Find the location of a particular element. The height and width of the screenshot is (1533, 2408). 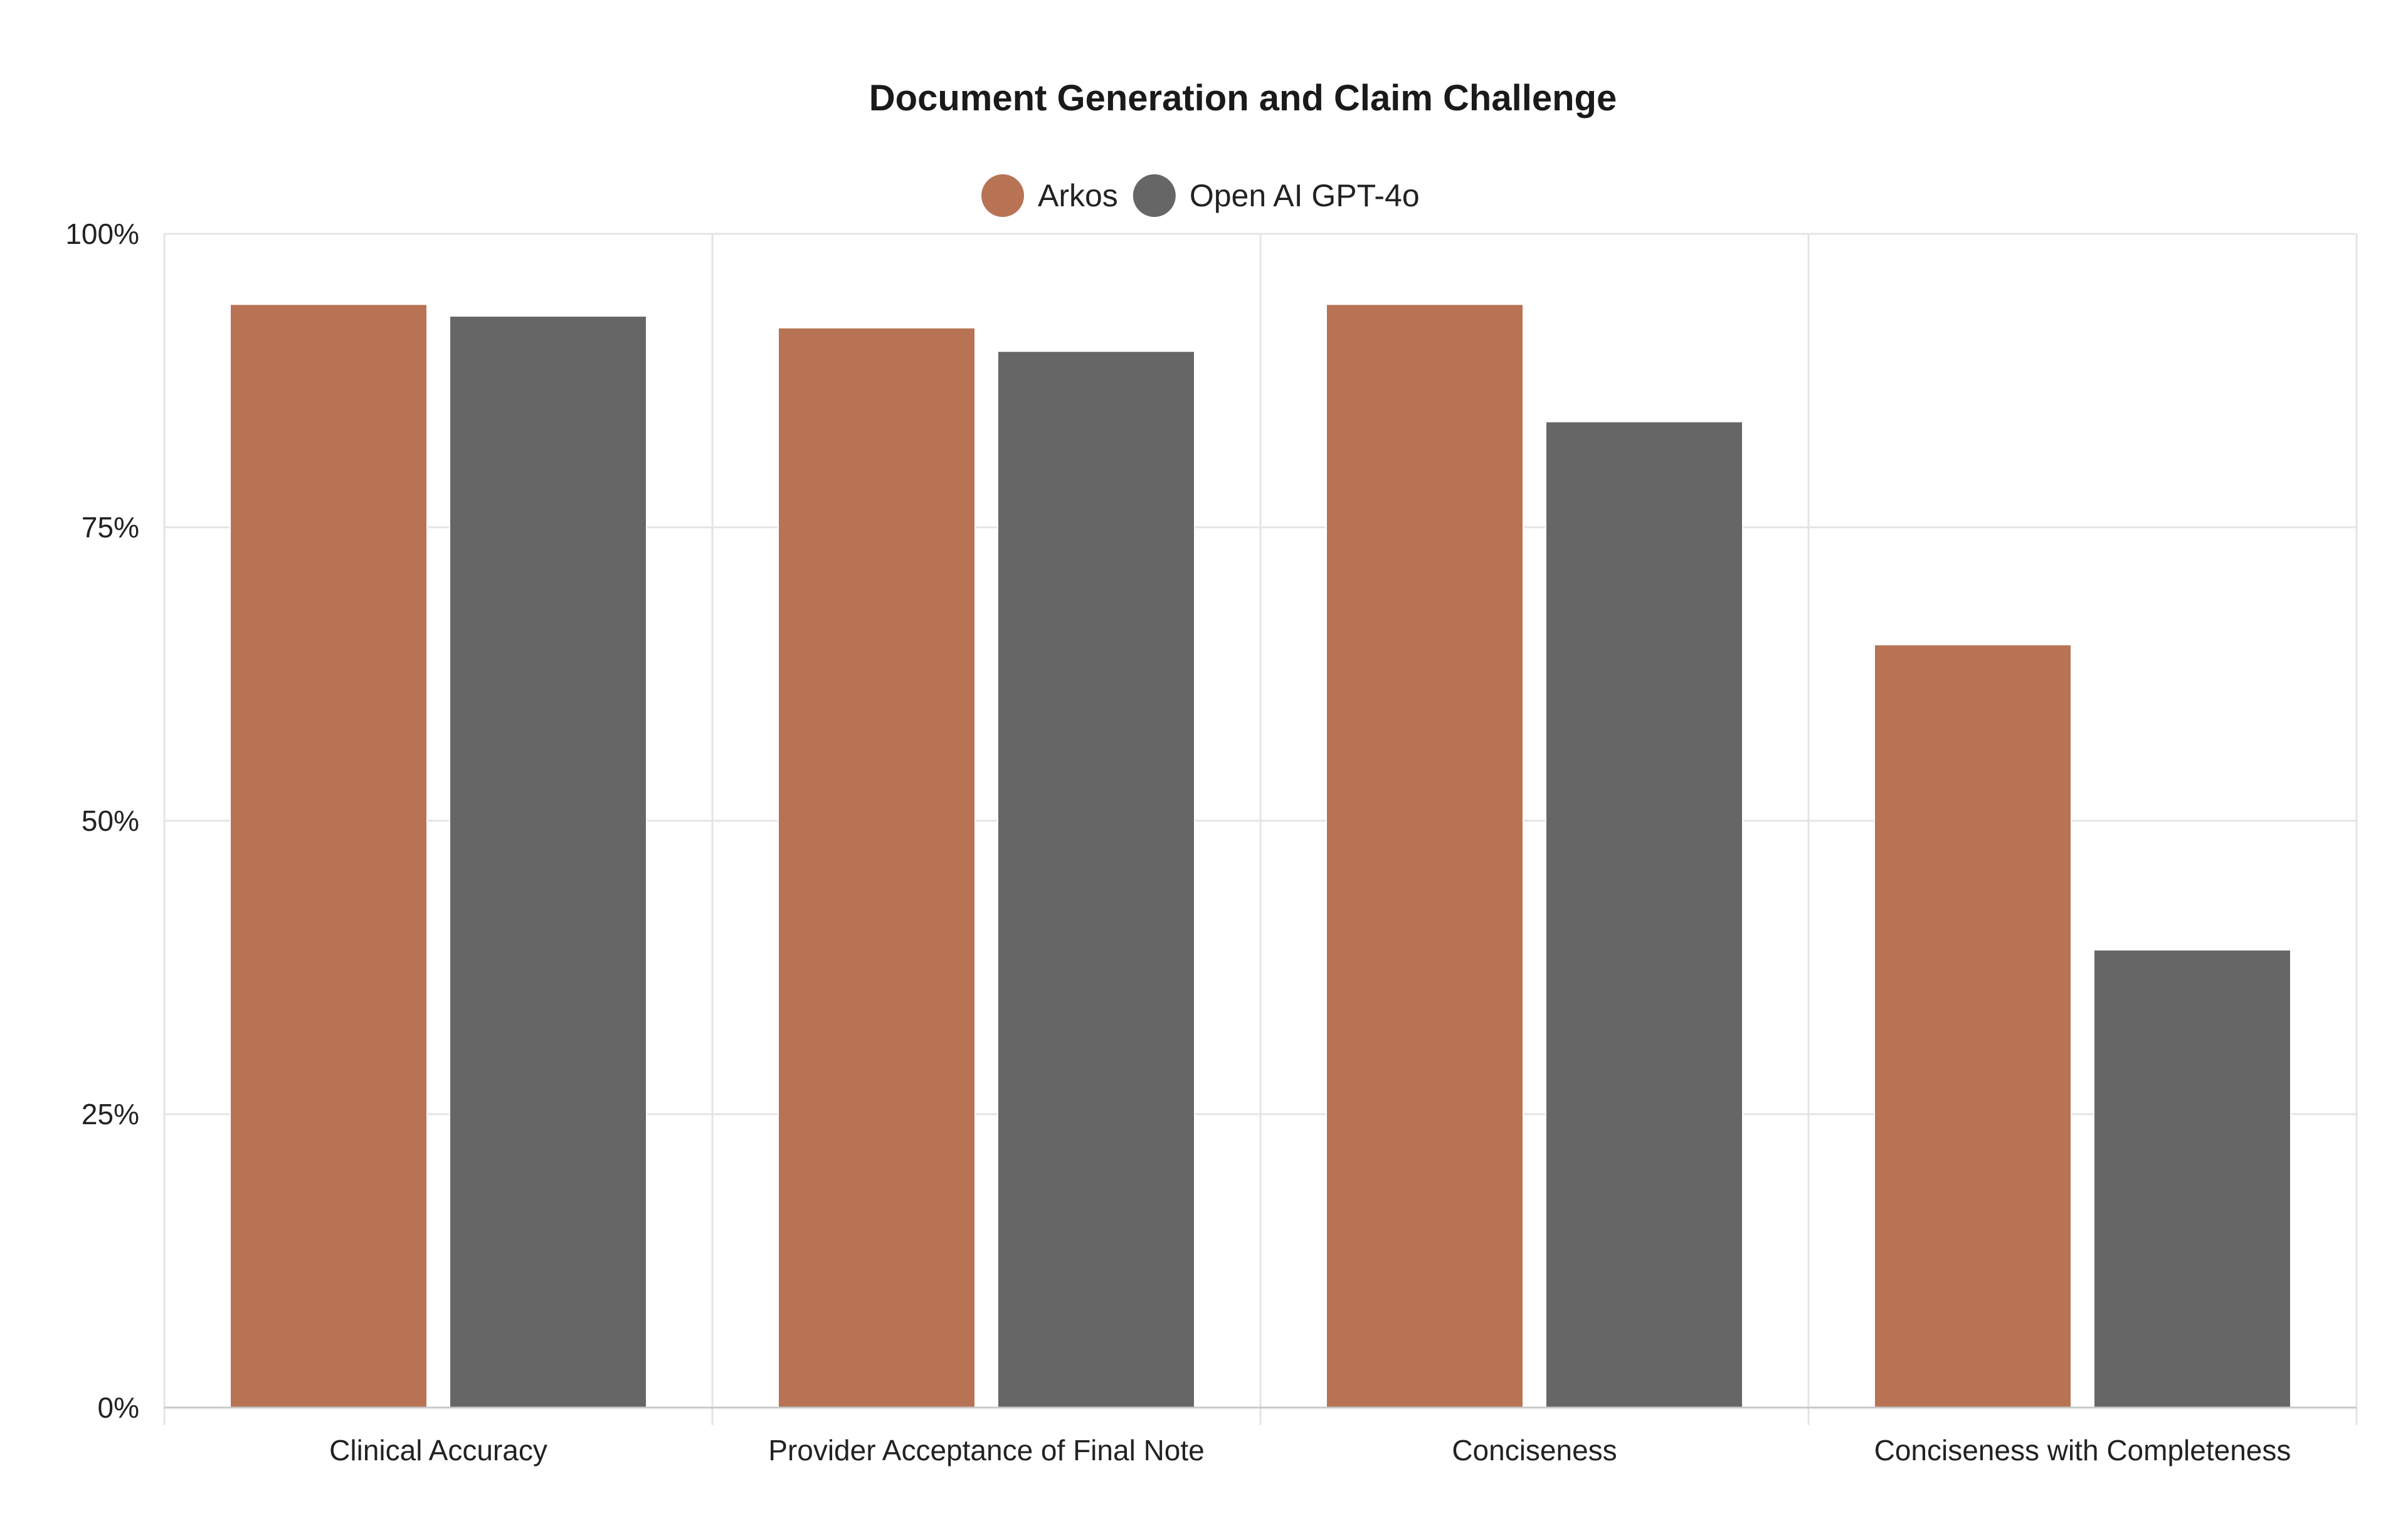

x-tick-label: Conciseness is located at coordinates (1535, 1450).